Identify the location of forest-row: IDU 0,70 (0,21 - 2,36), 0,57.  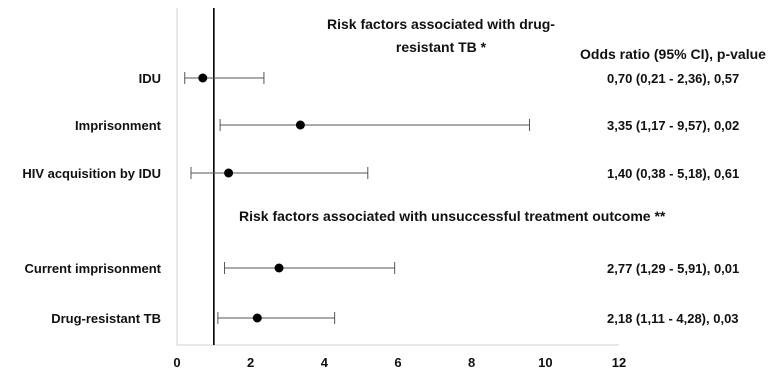
(439, 78).